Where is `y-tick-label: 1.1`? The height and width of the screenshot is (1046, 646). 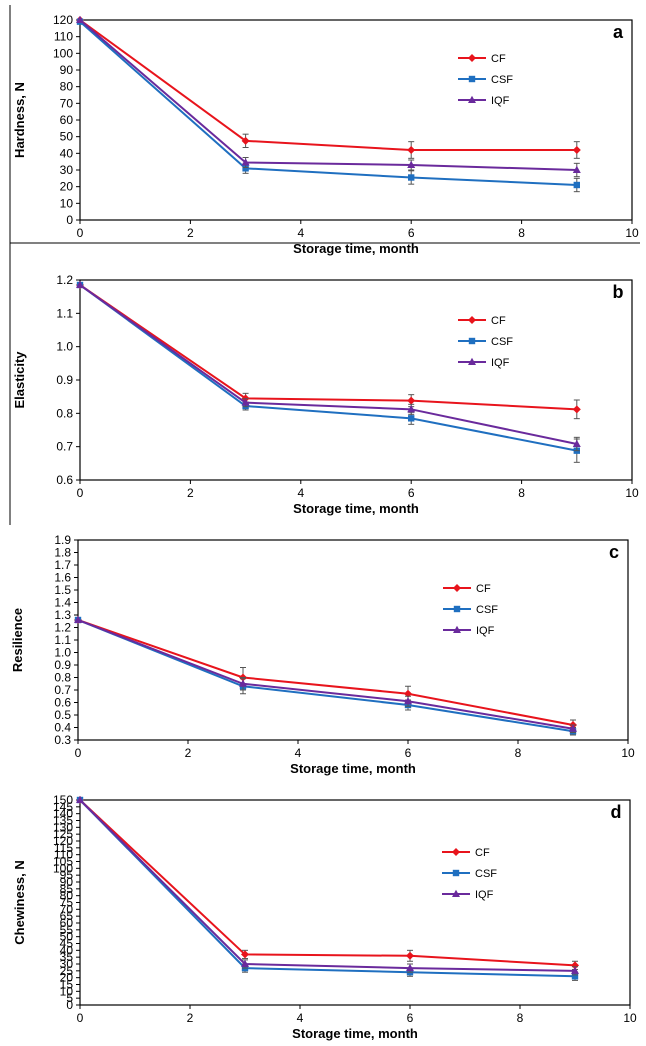
y-tick-label: 1.1 is located at coordinates (64, 313).